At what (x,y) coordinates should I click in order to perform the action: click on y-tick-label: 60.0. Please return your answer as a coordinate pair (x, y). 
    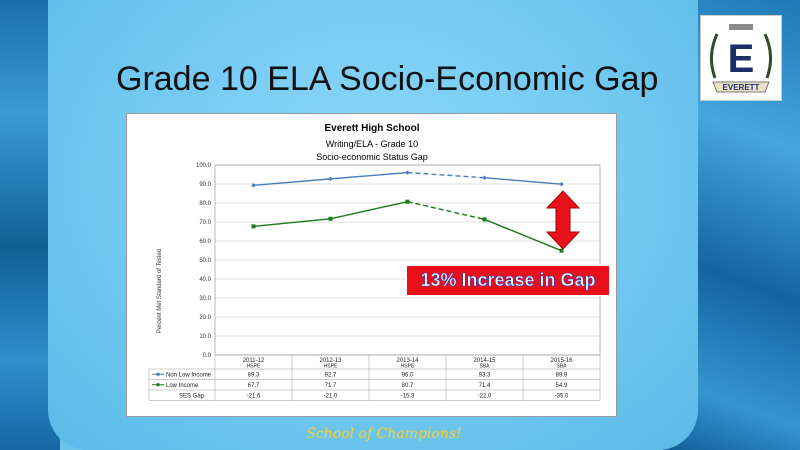
    Looking at the image, I should click on (205, 242).